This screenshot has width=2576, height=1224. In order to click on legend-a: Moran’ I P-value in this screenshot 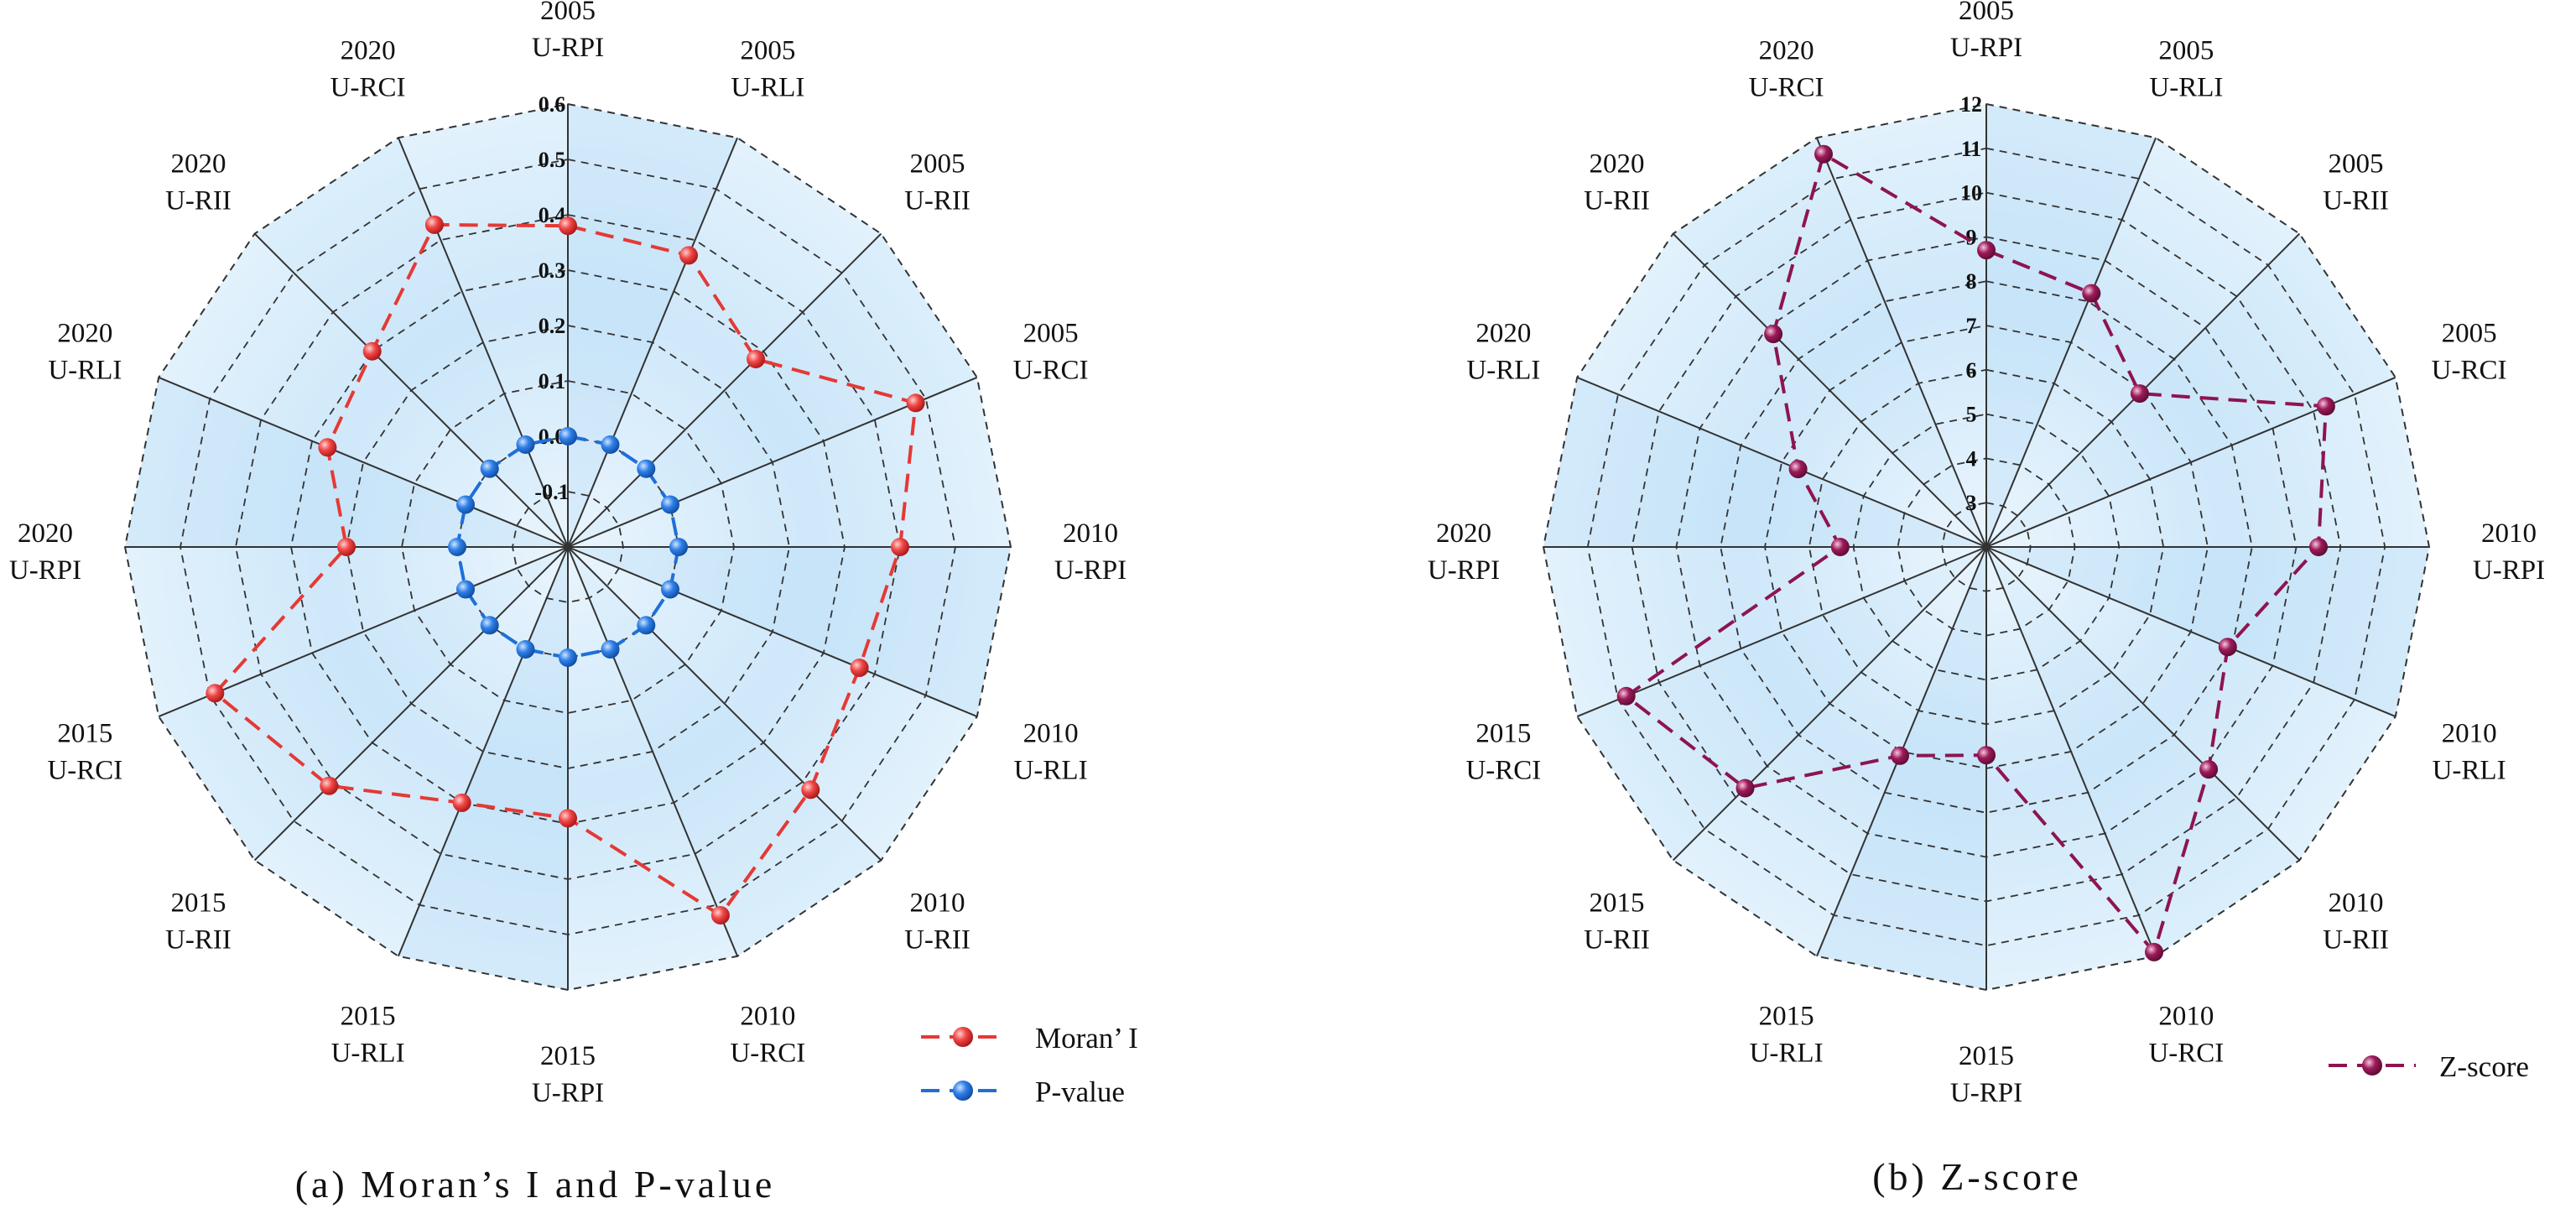, I will do `click(1029, 1065)`.